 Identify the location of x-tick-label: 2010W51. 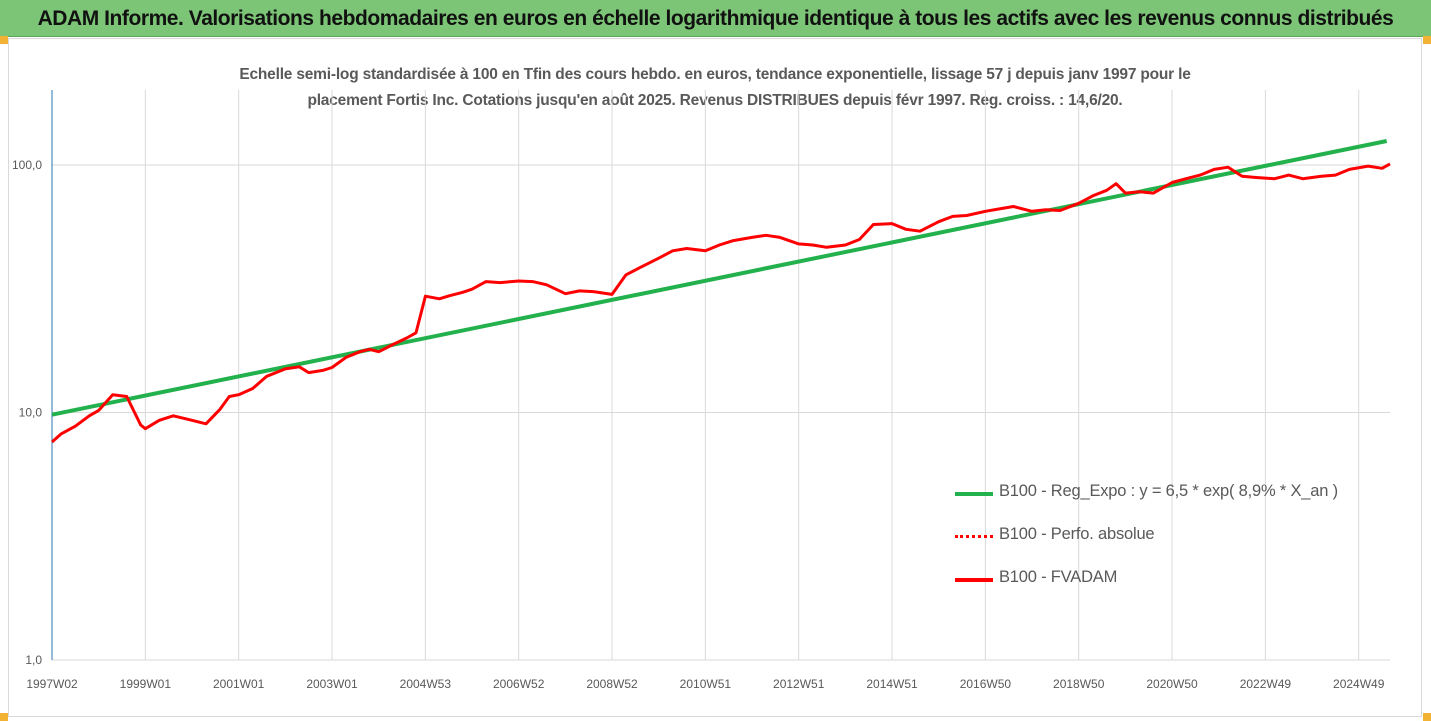
(706, 684).